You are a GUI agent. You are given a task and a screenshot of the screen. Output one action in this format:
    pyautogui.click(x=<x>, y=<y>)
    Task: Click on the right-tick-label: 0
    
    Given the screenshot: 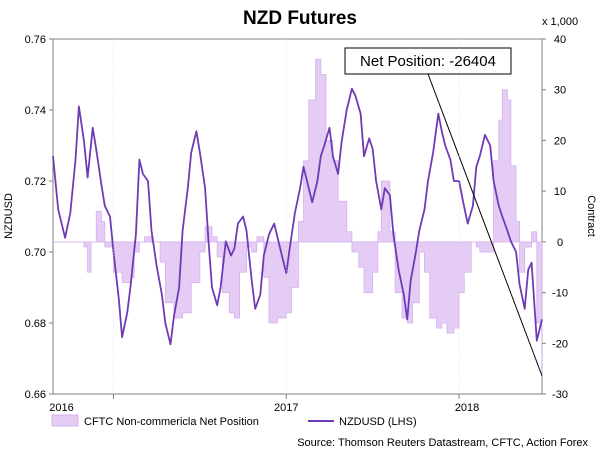 What is the action you would take?
    pyautogui.click(x=560, y=243)
    